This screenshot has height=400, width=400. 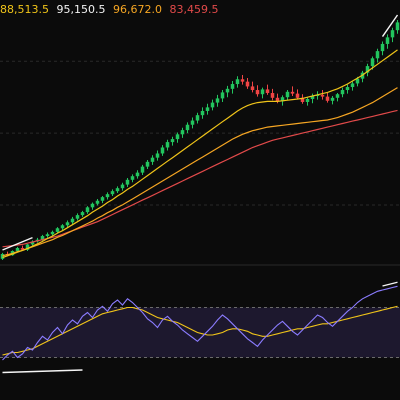 I want to click on rsi-signal-line, so click(x=200, y=330).